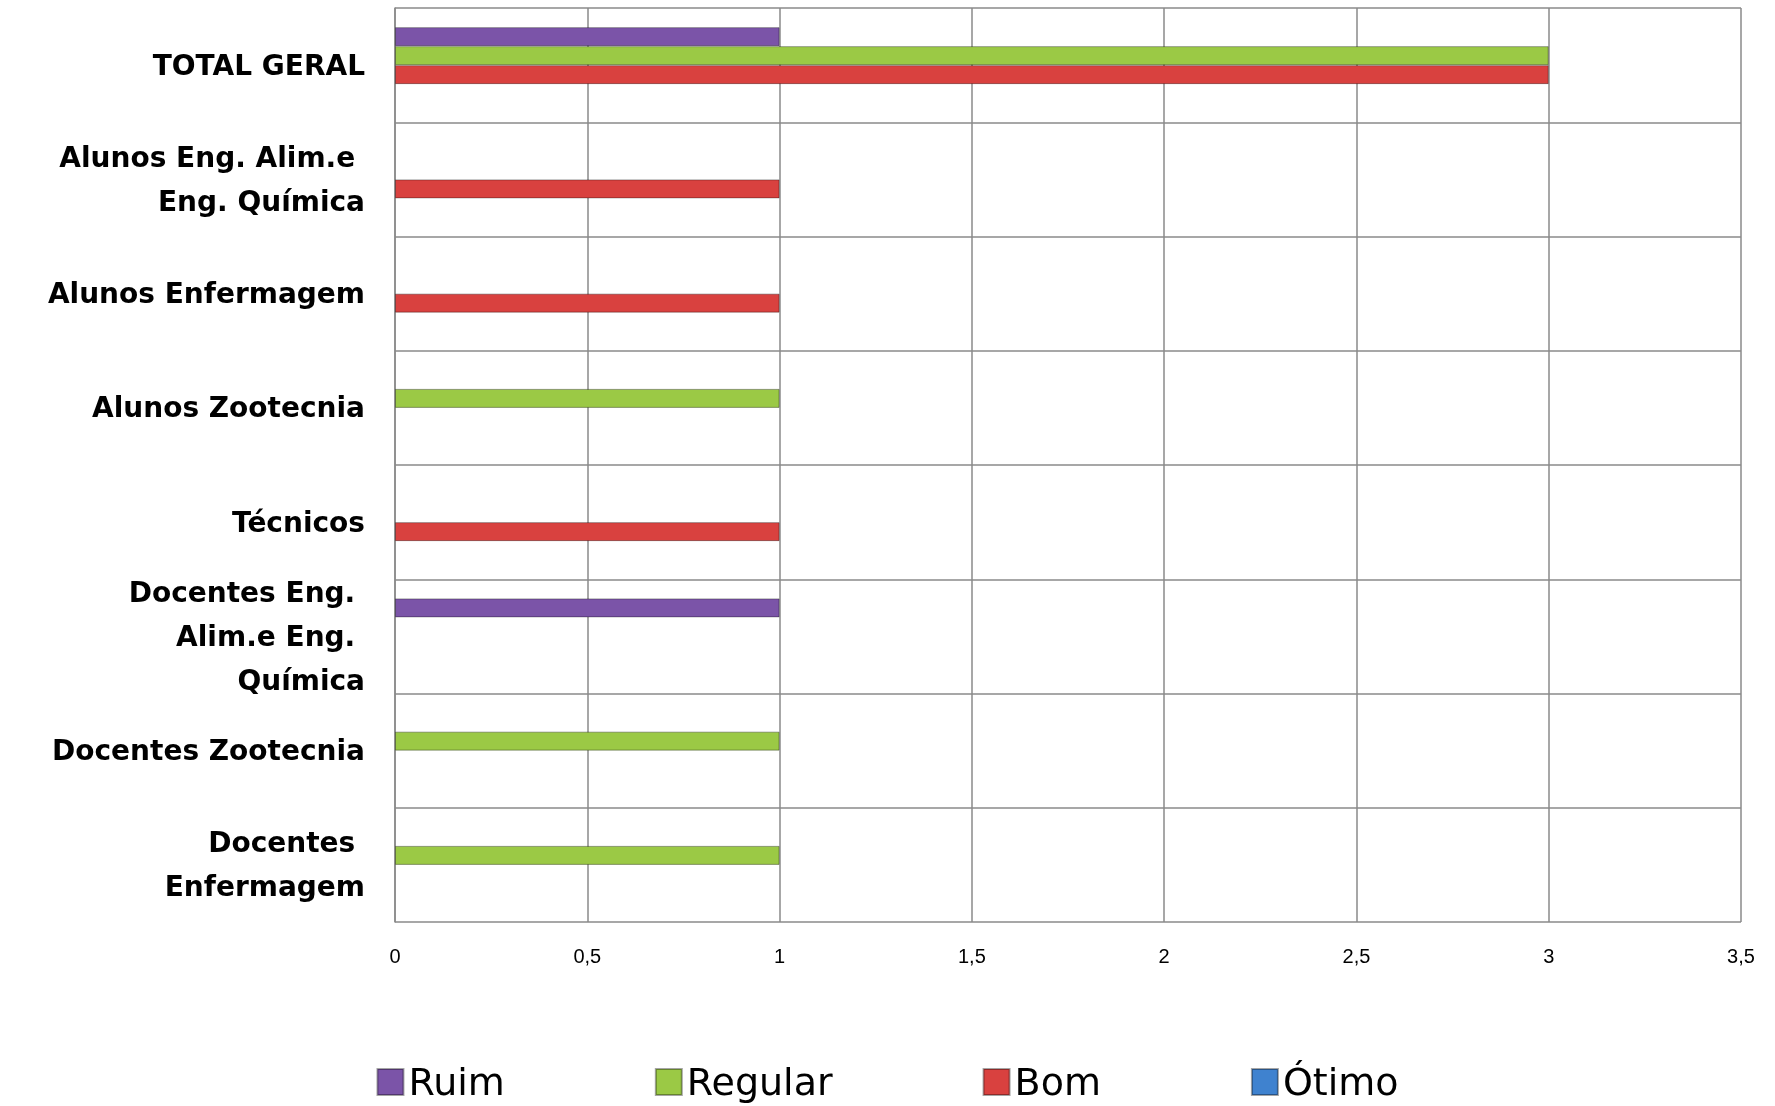 Image resolution: width=1775 pixels, height=1106 pixels. What do you see at coordinates (971, 956) in the screenshot?
I see `x-tick-label: 1,5` at bounding box center [971, 956].